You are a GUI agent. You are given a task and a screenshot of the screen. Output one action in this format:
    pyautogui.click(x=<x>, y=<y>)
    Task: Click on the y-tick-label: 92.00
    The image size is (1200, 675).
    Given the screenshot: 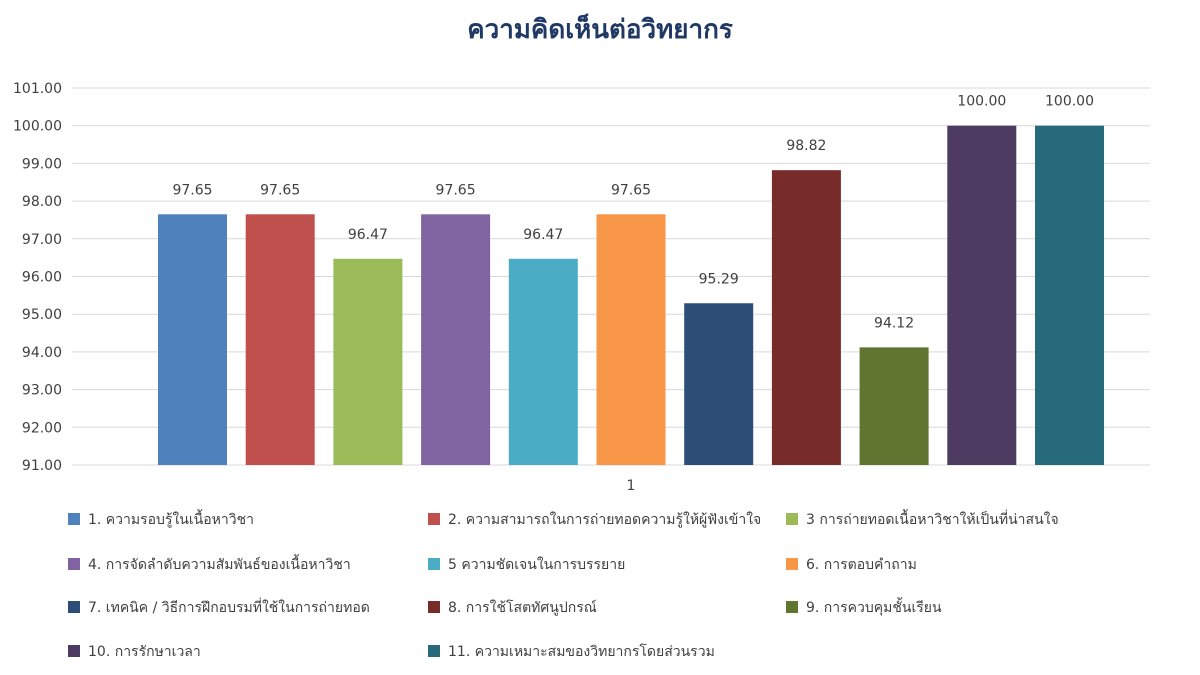 What is the action you would take?
    pyautogui.click(x=42, y=428)
    